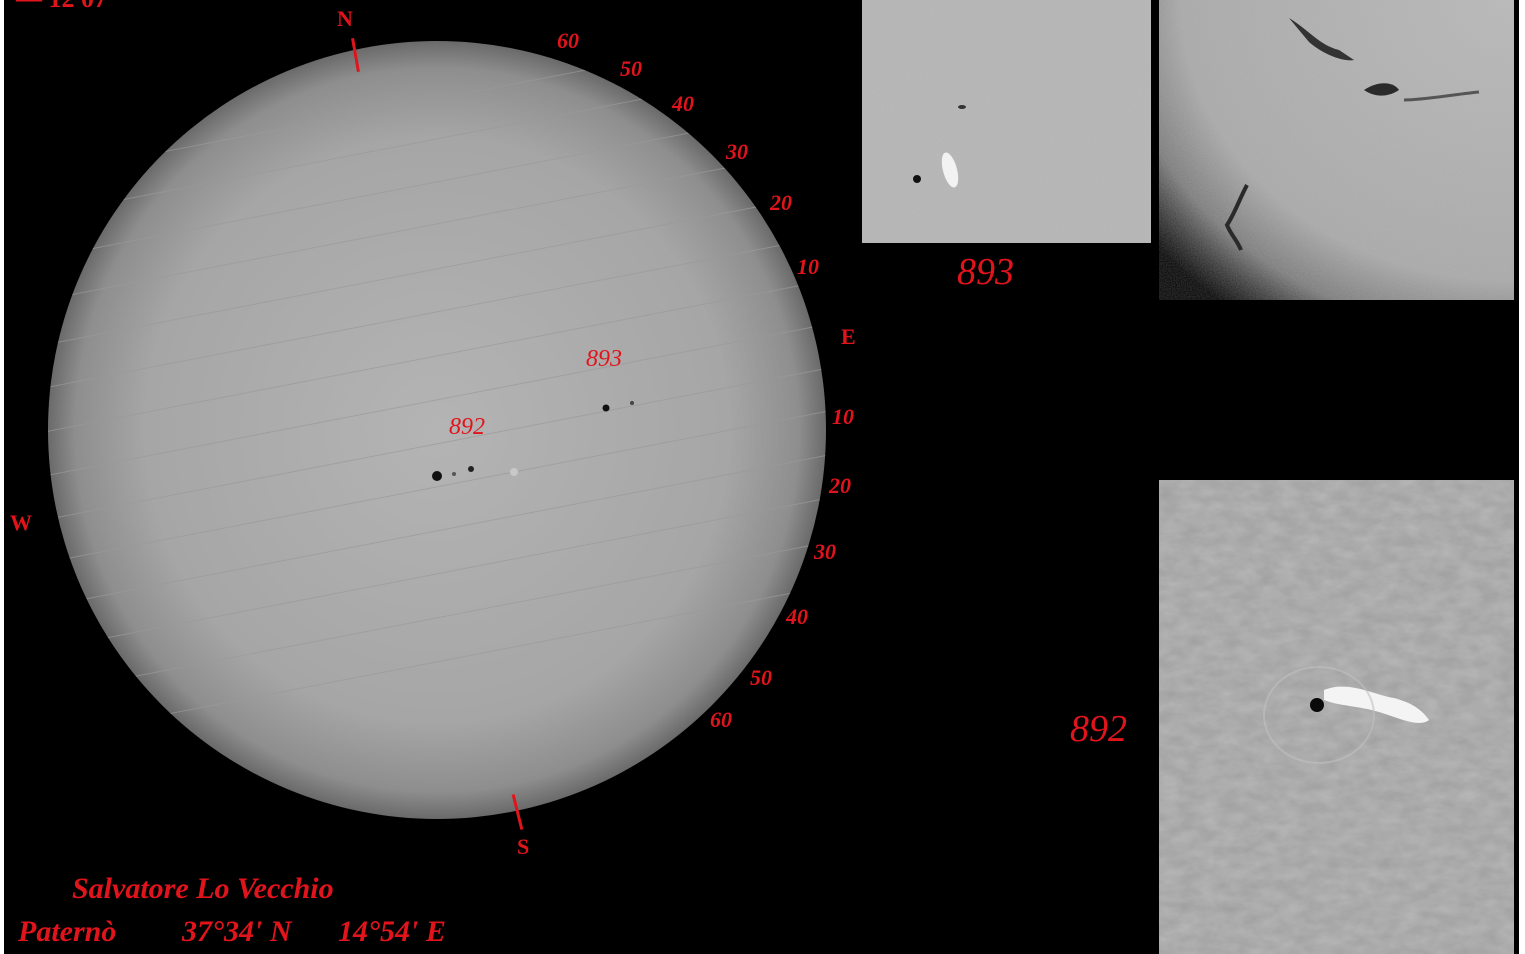 This screenshot has width=1525, height=954. I want to click on observer-location: Paternò, so click(67, 931).